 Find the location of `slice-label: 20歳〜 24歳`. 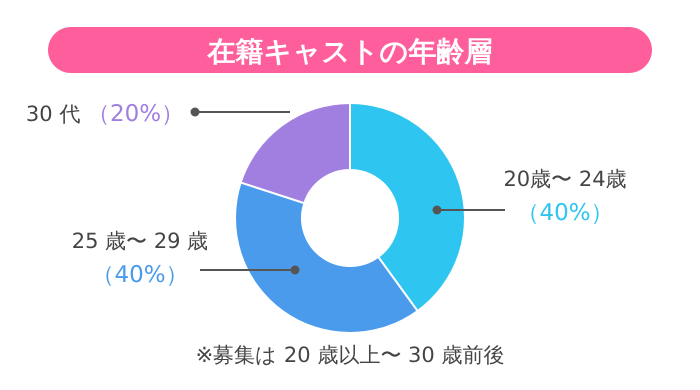

slice-label: 20歳〜 24歳 is located at coordinates (565, 179).